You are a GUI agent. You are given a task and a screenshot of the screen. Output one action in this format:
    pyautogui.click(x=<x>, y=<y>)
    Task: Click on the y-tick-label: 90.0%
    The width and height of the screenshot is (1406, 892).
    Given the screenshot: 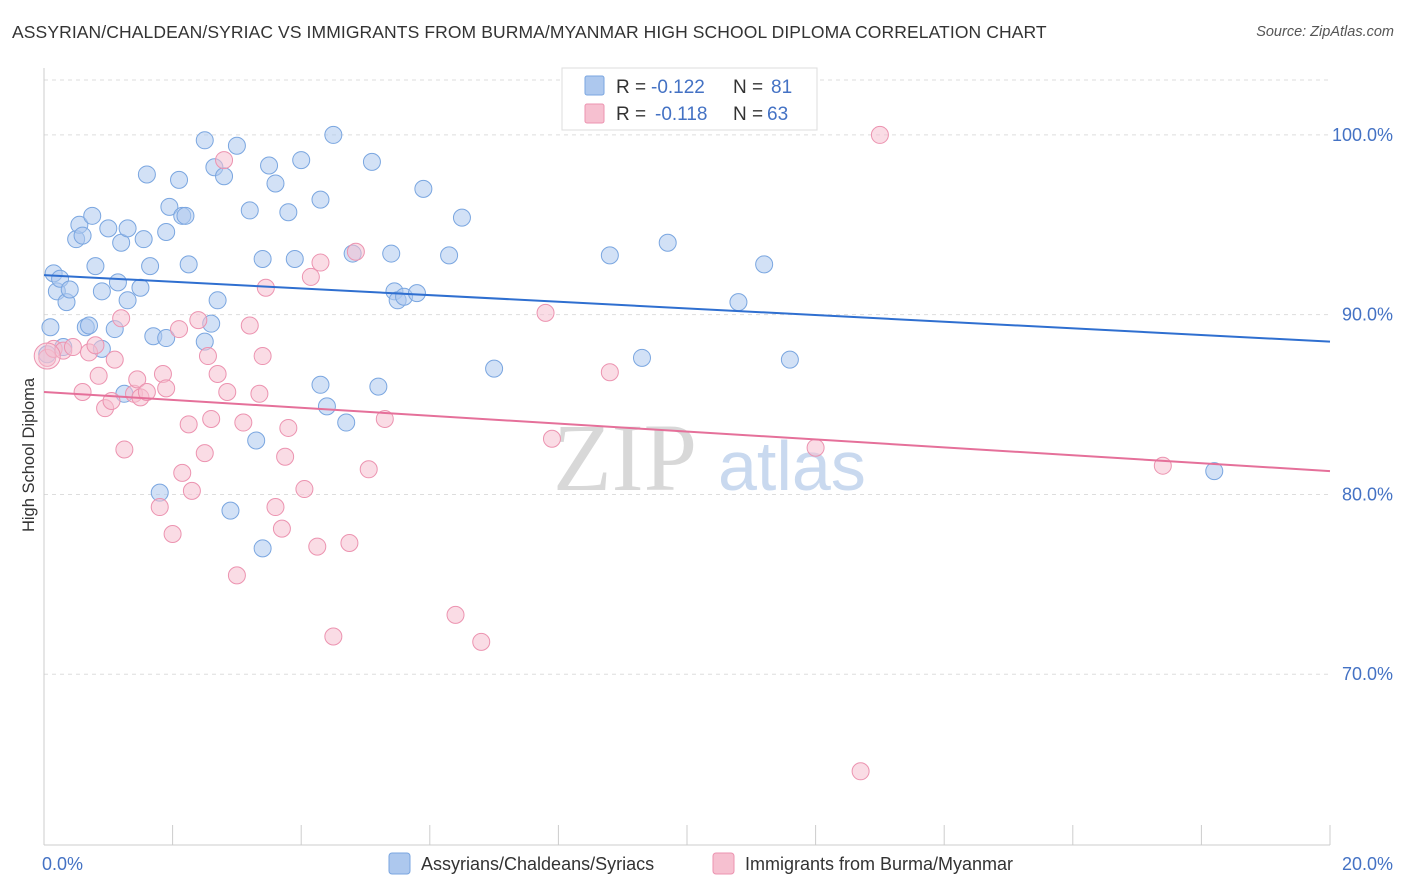 What is the action you would take?
    pyautogui.click(x=1367, y=315)
    